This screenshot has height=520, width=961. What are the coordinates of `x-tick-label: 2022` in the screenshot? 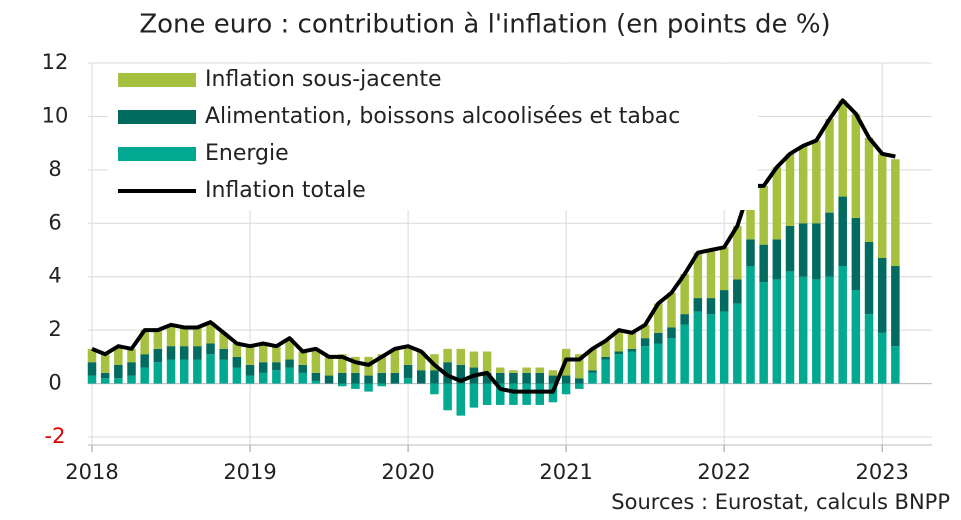 It's located at (723, 472).